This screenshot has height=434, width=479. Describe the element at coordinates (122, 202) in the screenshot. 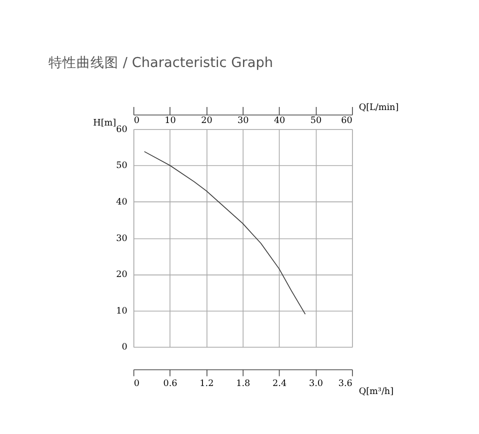

I see `y-tick-label: 40` at that location.